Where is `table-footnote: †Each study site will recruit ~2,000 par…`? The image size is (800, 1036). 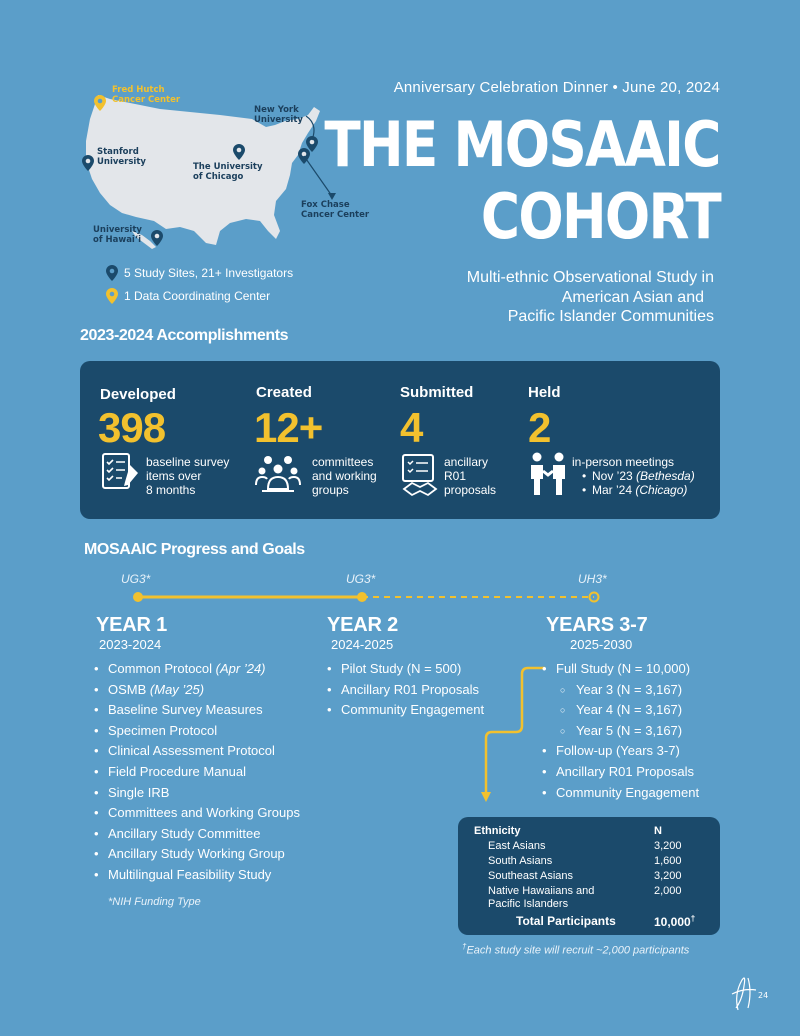
table-footnote: †Each study site will recruit ~2,000 par… is located at coordinates (576, 949).